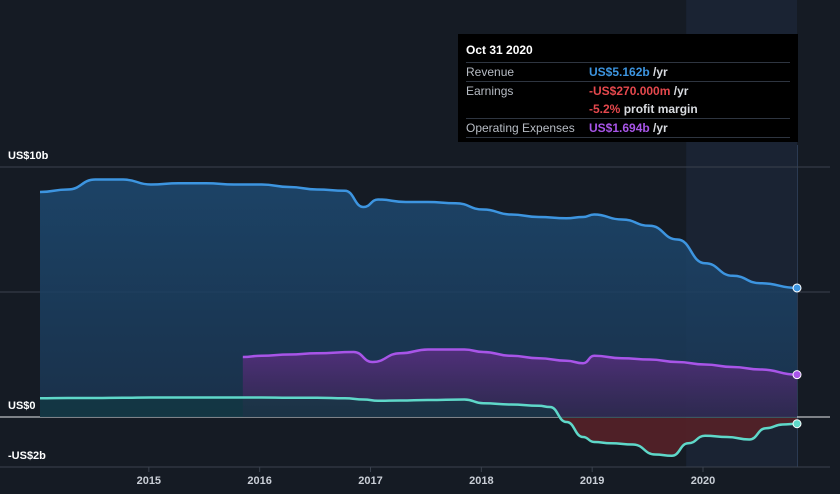  Describe the element at coordinates (490, 72) in the screenshot. I see `tooltip-revenue-label: Revenue` at that location.